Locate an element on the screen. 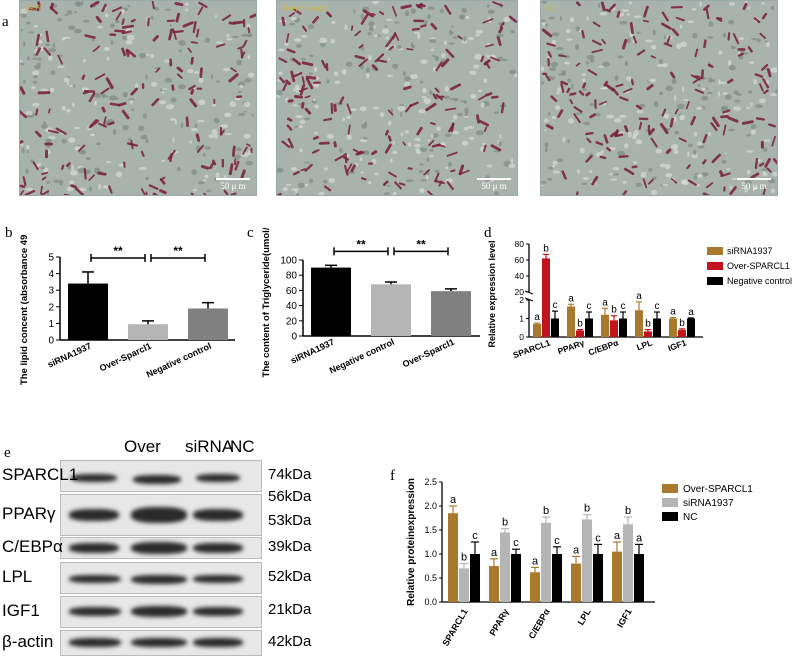 The width and height of the screenshot is (800, 665). wb-strip-lpl is located at coordinates (161, 578).